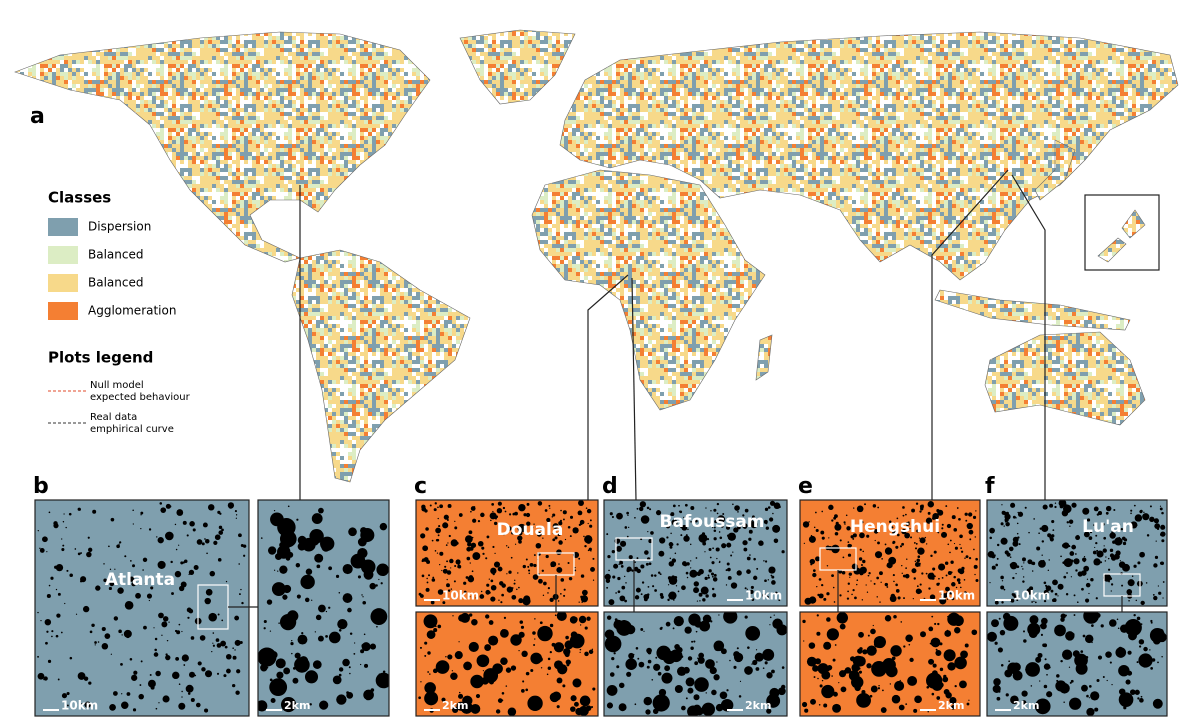 The image size is (1200, 727). I want to click on new-zealand-inset, so click(1122, 232).